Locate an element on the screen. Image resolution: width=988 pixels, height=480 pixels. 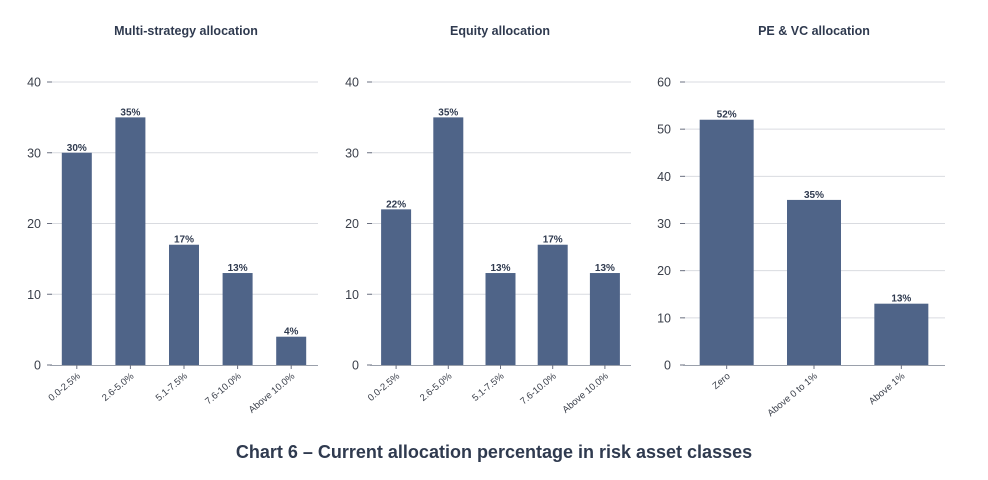
chart-title: Multi-strategy allocation is located at coordinates (186, 31).